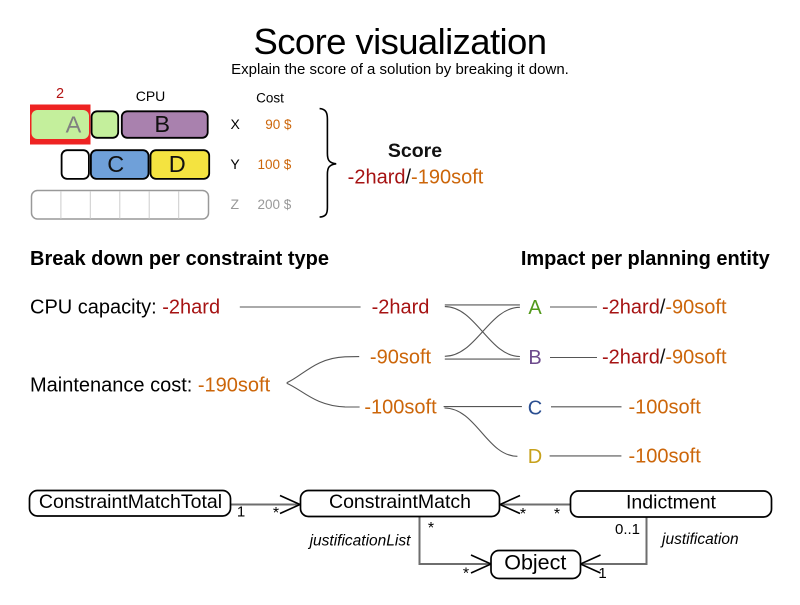  I want to click on svg-text: Maintenance cost: -190soft, so click(150, 385).